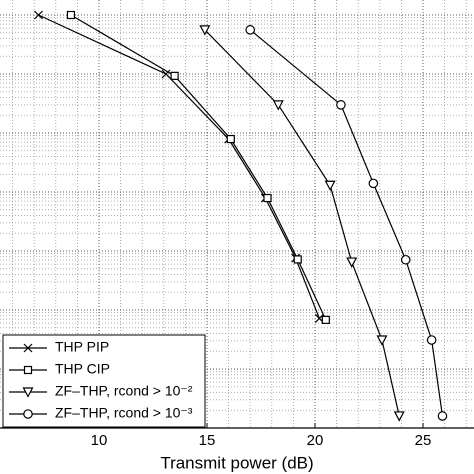 Image resolution: width=474 pixels, height=474 pixels. What do you see at coordinates (99, 440) in the screenshot?
I see `x-tick-label: 10` at bounding box center [99, 440].